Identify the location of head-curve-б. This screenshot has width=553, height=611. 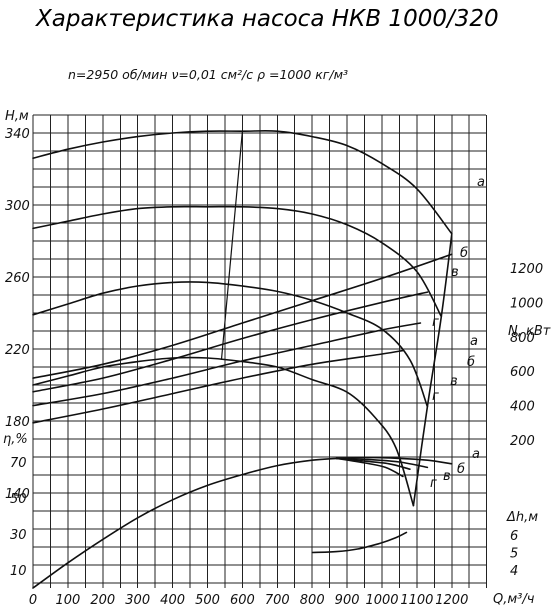
(237, 261).